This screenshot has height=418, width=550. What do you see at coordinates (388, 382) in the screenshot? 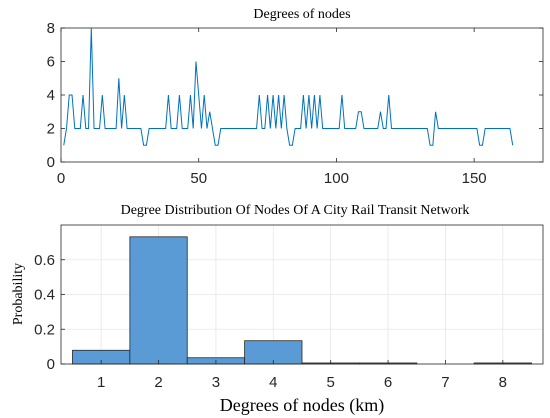
I see `bottom-xtick-label: 6` at bounding box center [388, 382].